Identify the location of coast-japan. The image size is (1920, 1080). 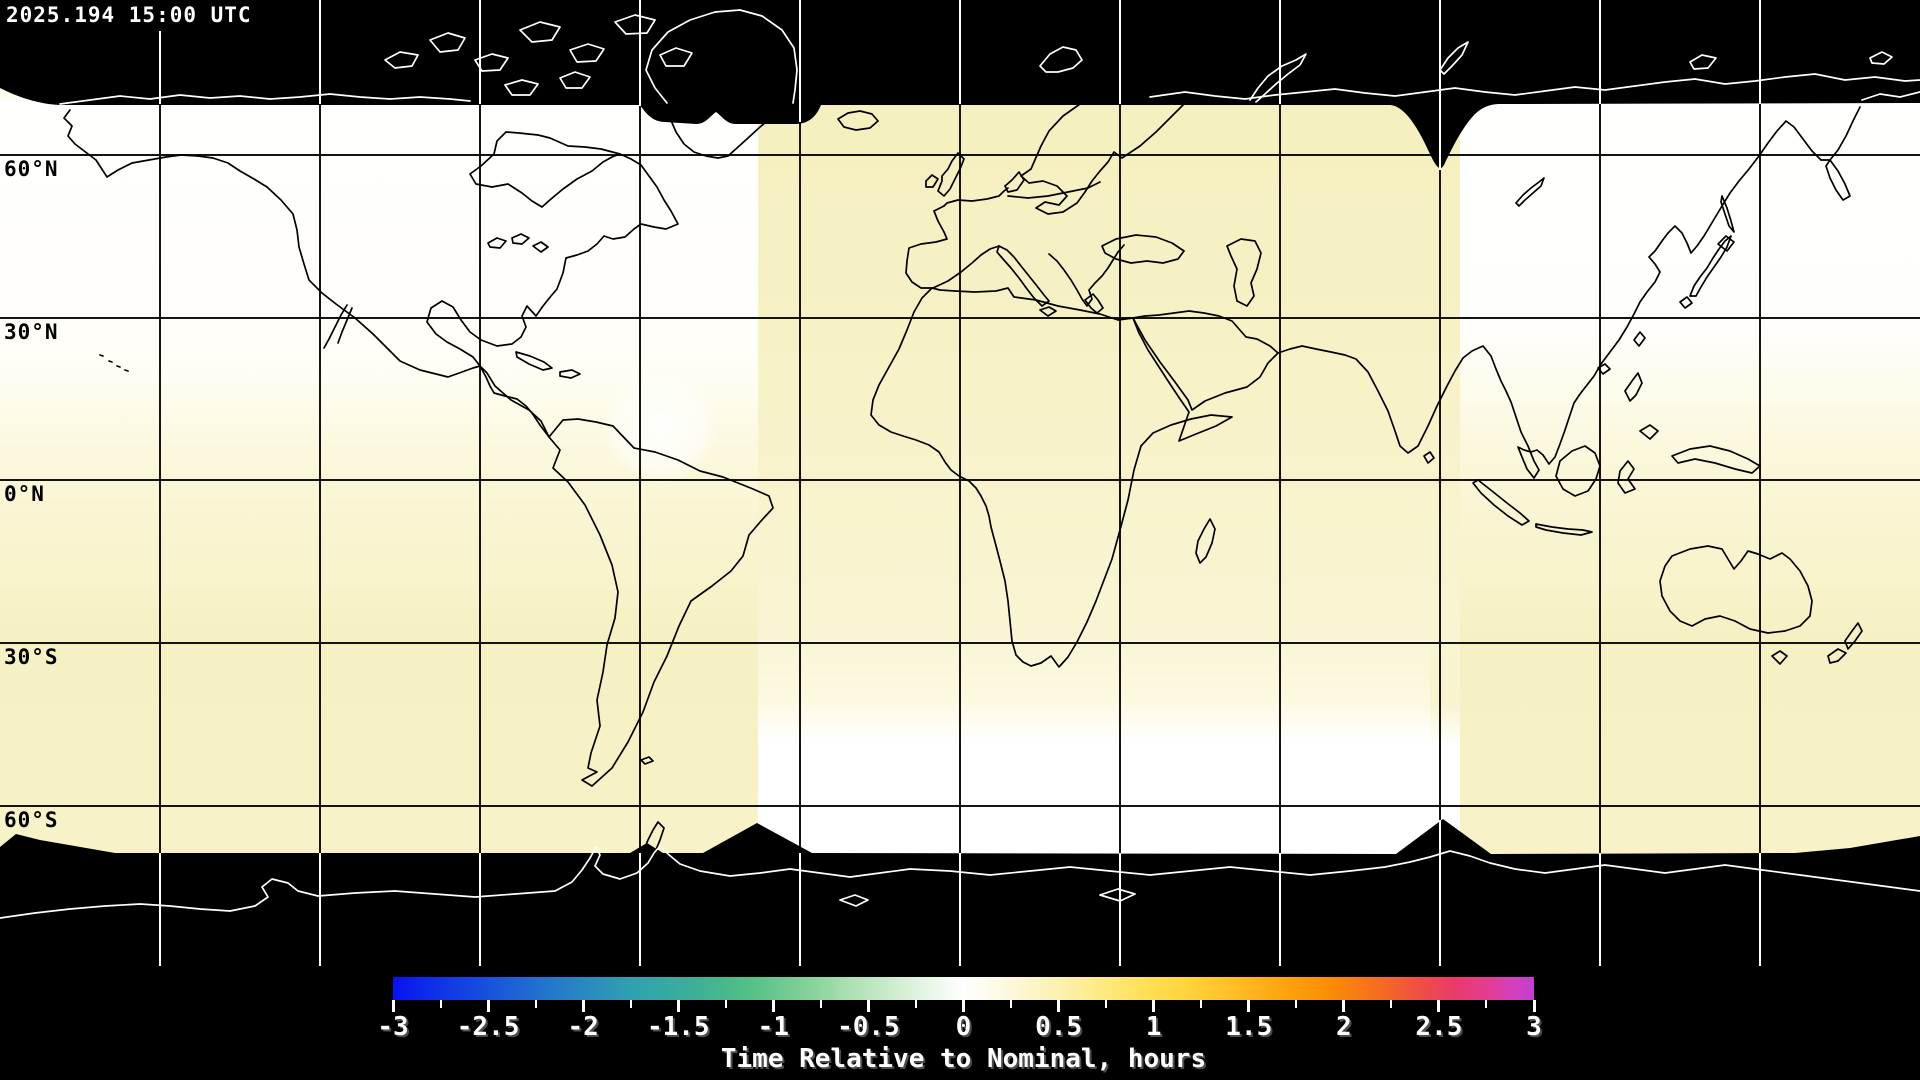
(1710, 266).